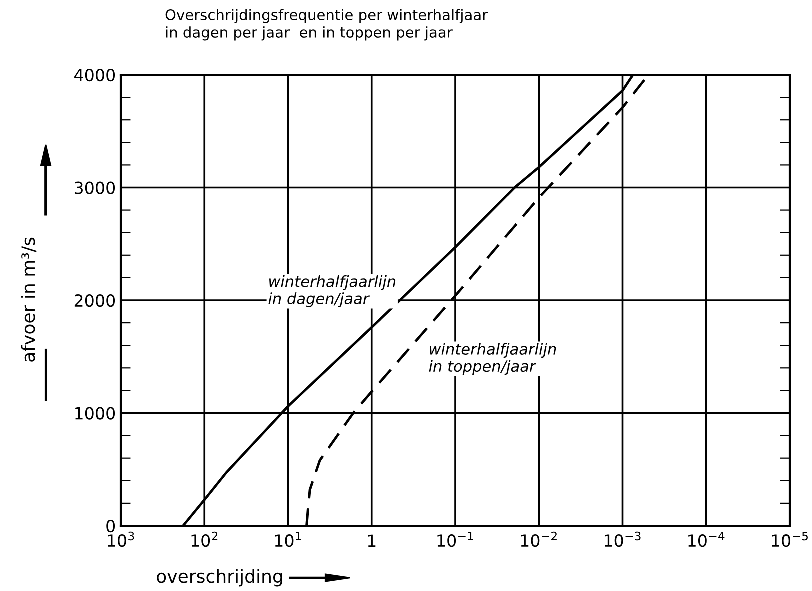 Image resolution: width=812 pixels, height=591 pixels. I want to click on x-axis-title: overschrijding, so click(219, 578).